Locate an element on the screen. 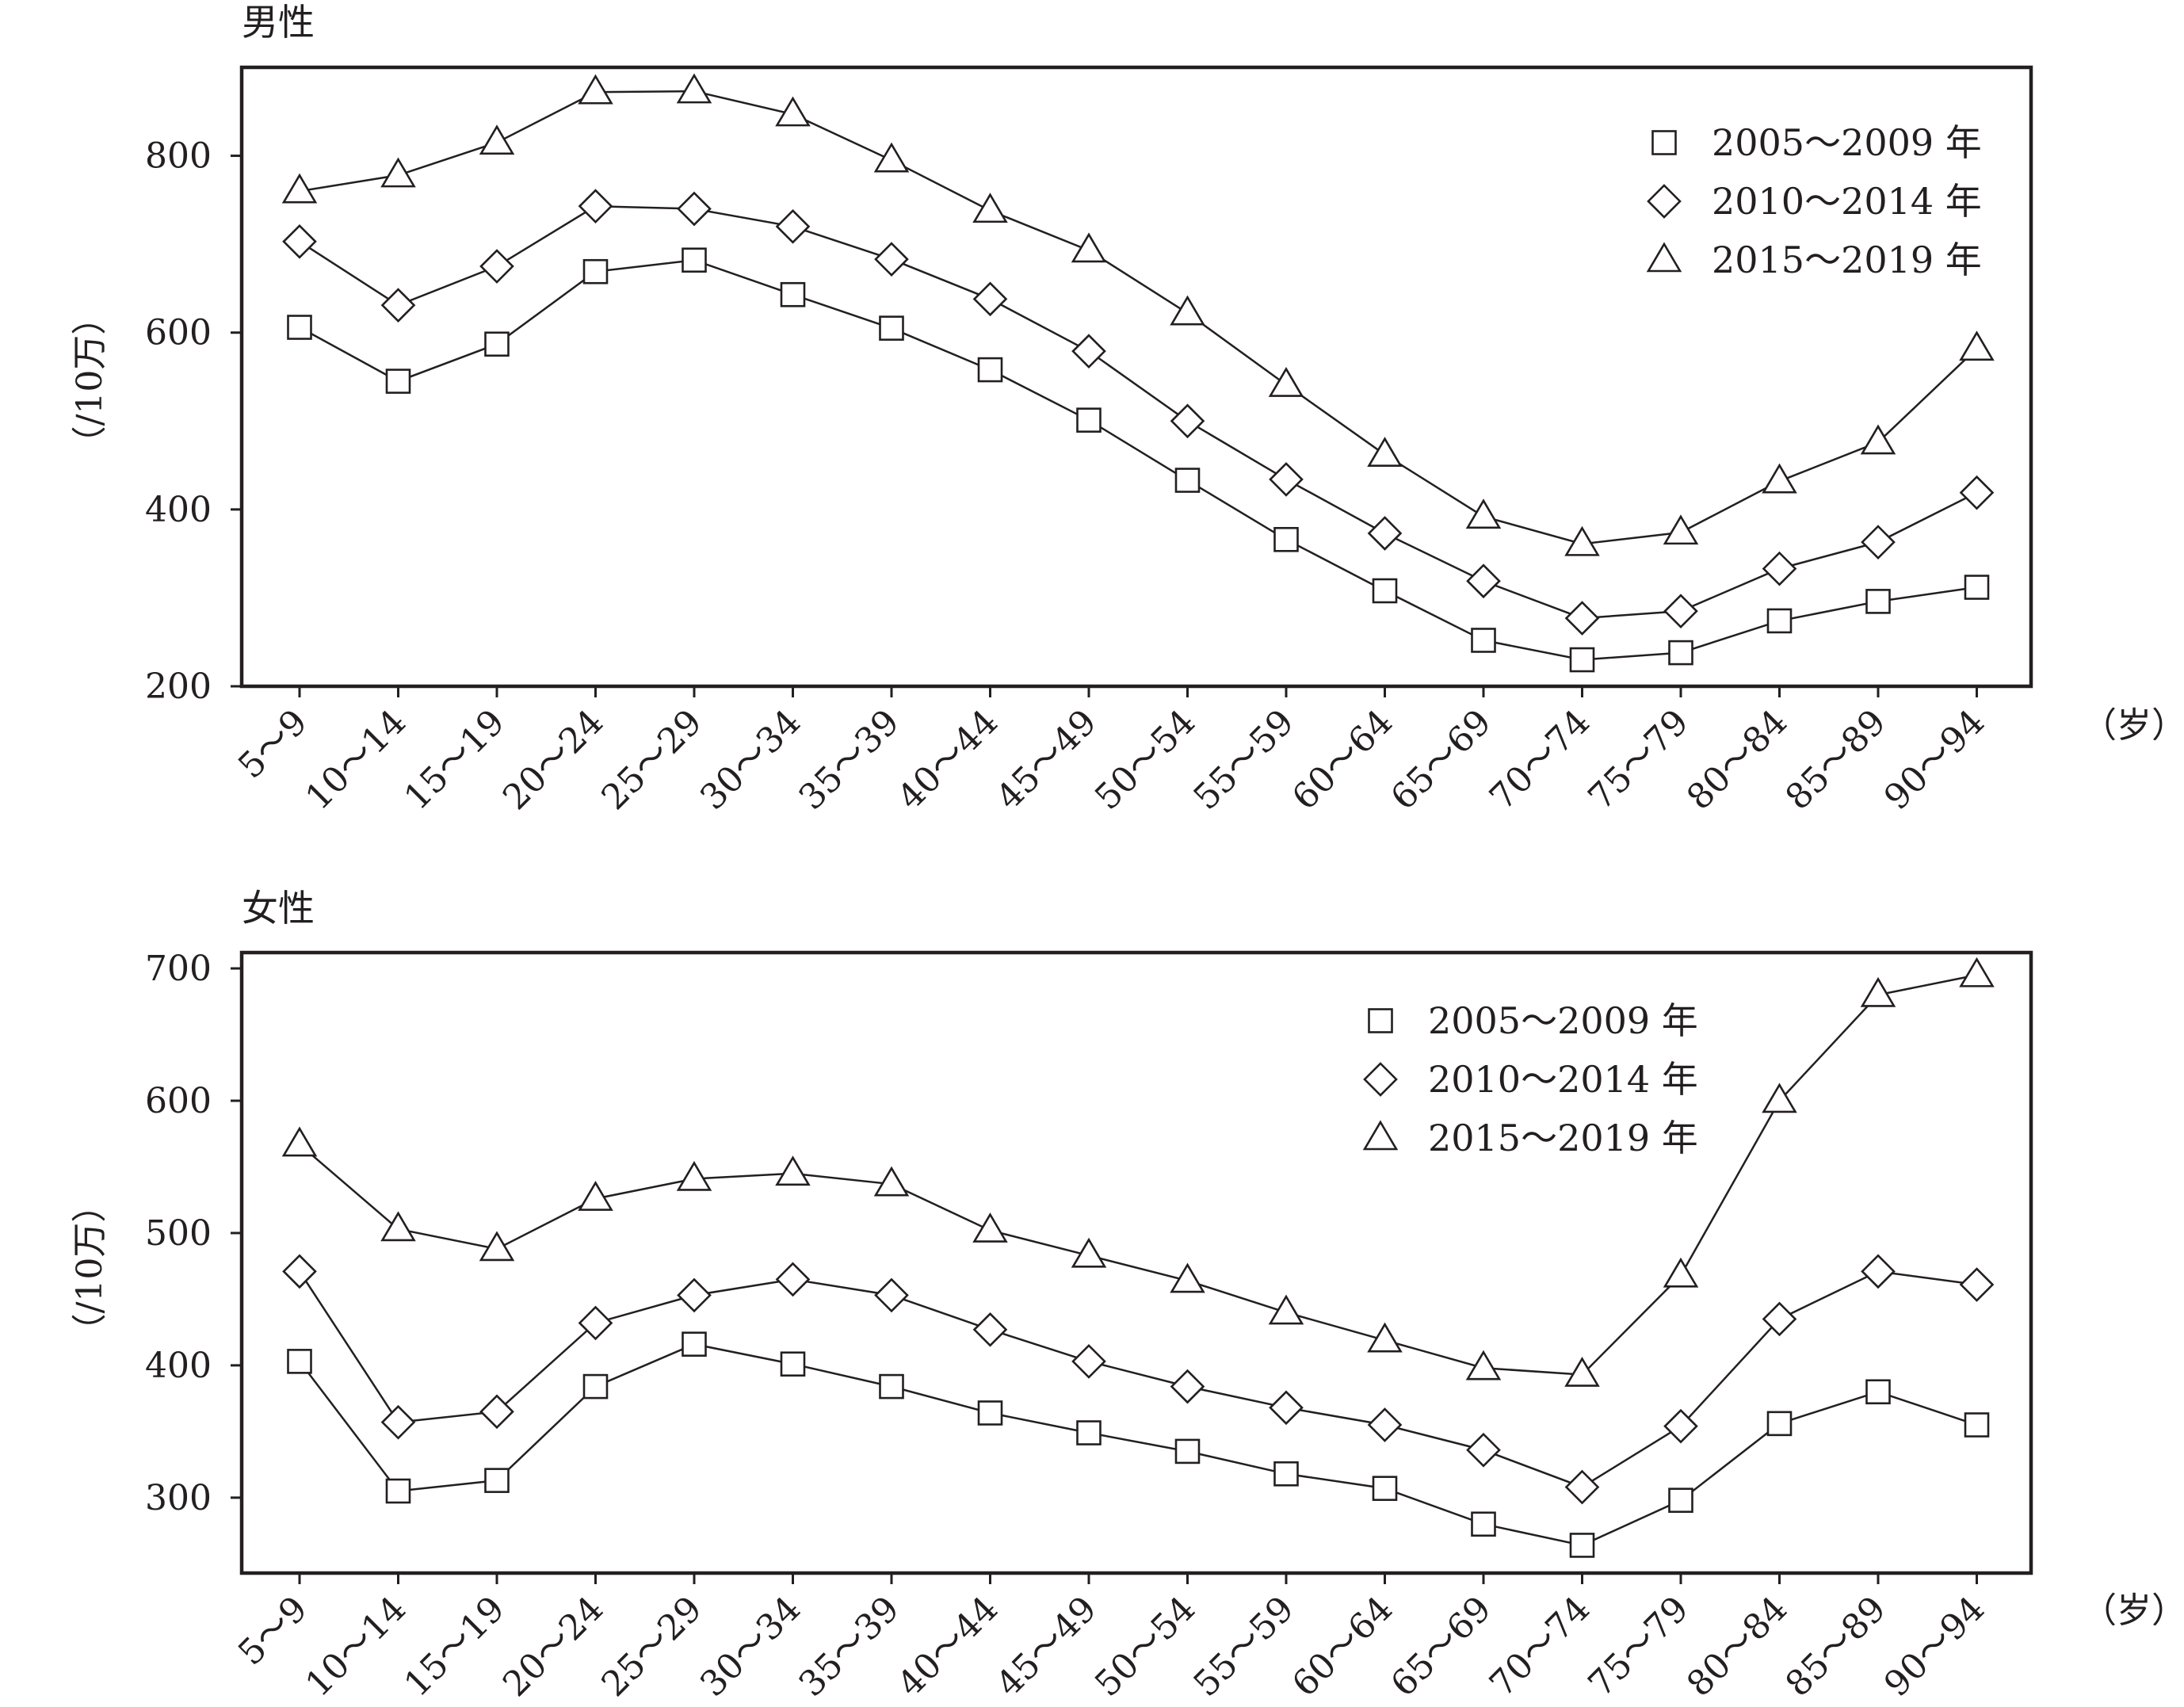  x-tick-label: 25～29 is located at coordinates (652, 760).